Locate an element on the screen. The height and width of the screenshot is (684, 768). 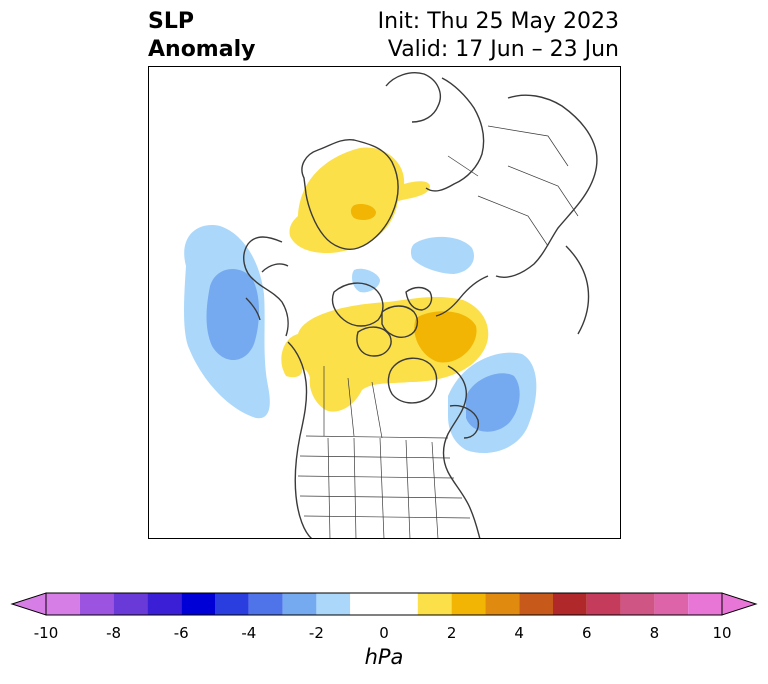
colorbar-tick-label: 8 is located at coordinates (654, 633).